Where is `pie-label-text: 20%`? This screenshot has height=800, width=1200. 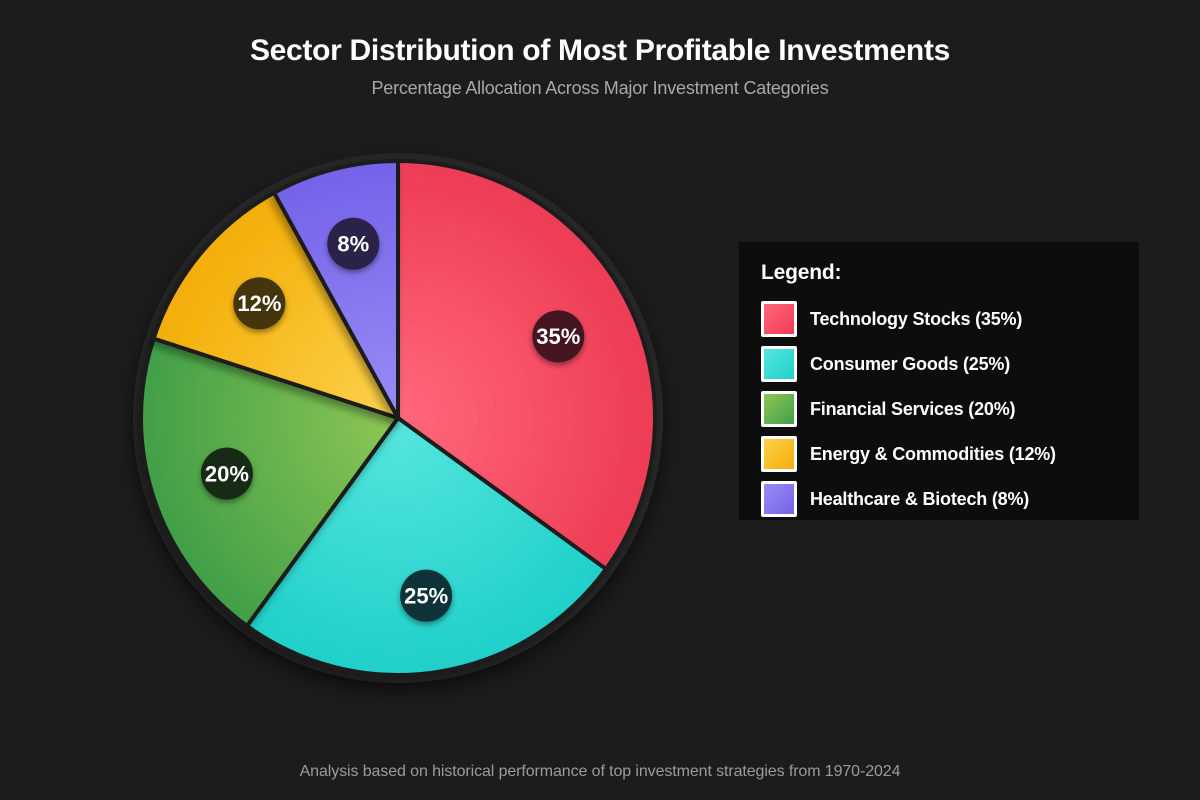 pie-label-text: 20% is located at coordinates (227, 474).